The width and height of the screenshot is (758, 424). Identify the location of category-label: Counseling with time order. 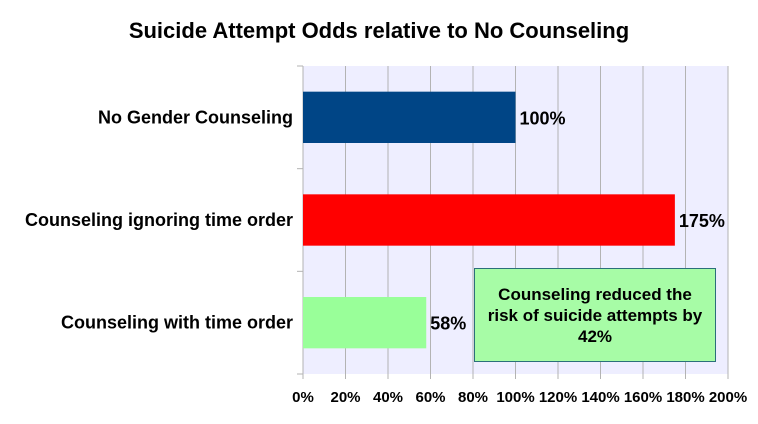
(177, 323).